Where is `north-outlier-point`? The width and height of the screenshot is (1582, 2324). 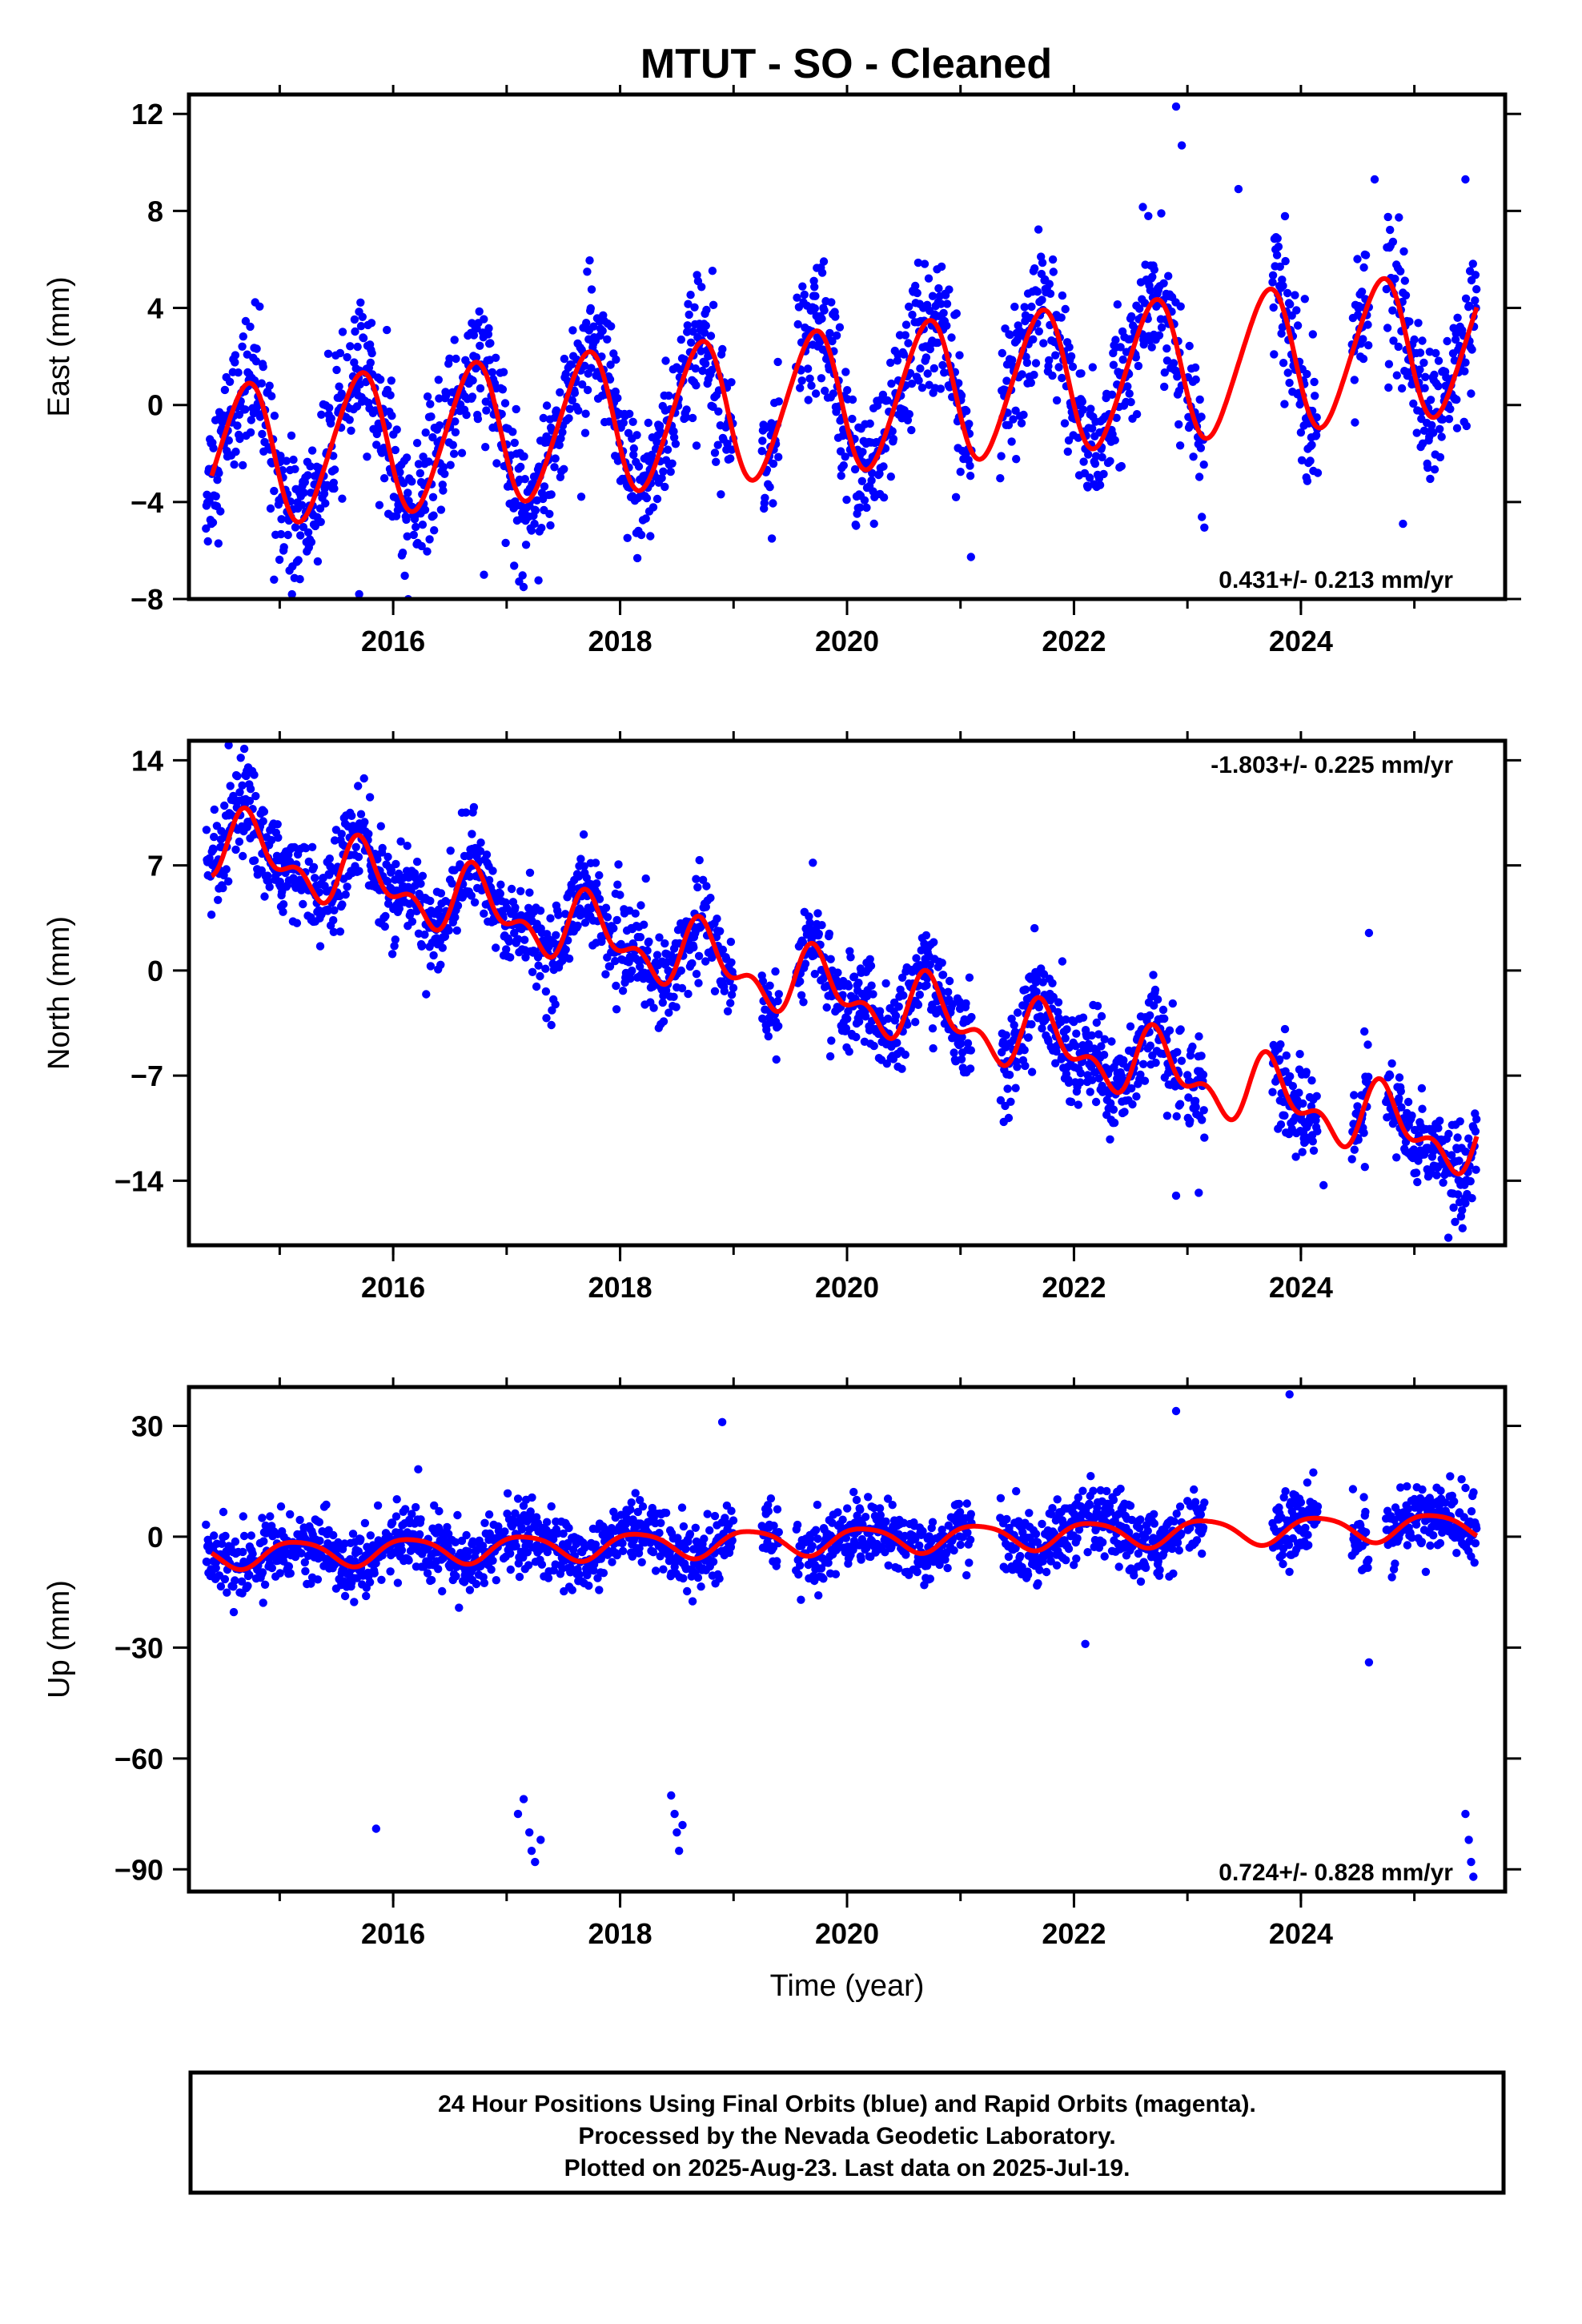
north-outlier-point is located at coordinates (1465, 1203).